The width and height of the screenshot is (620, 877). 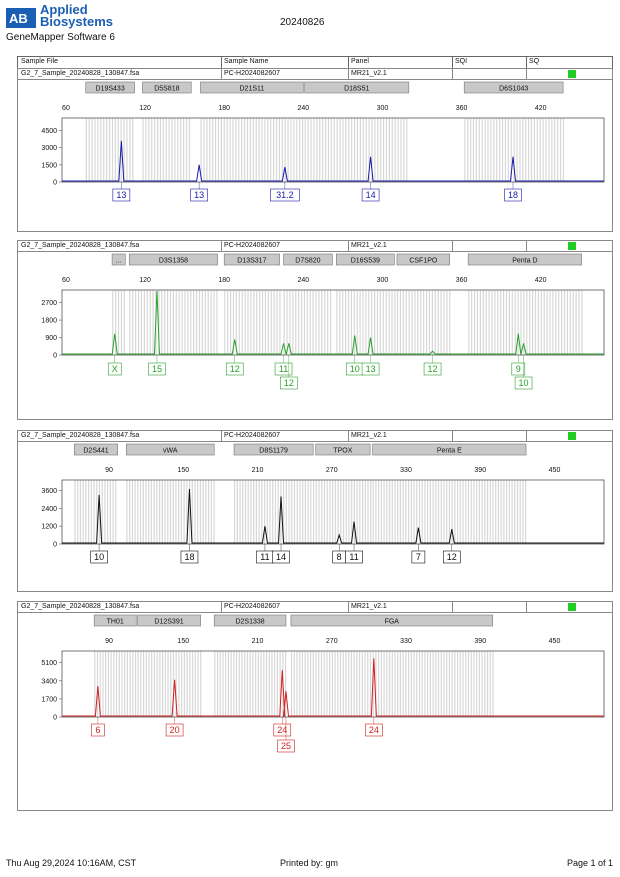 I want to click on peak-label: 24, so click(x=374, y=730).